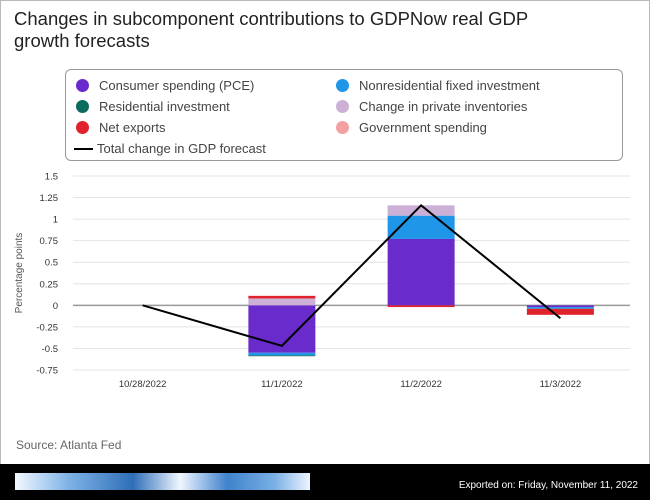 The width and height of the screenshot is (650, 500). I want to click on y-tick-label: 0, so click(55, 306).